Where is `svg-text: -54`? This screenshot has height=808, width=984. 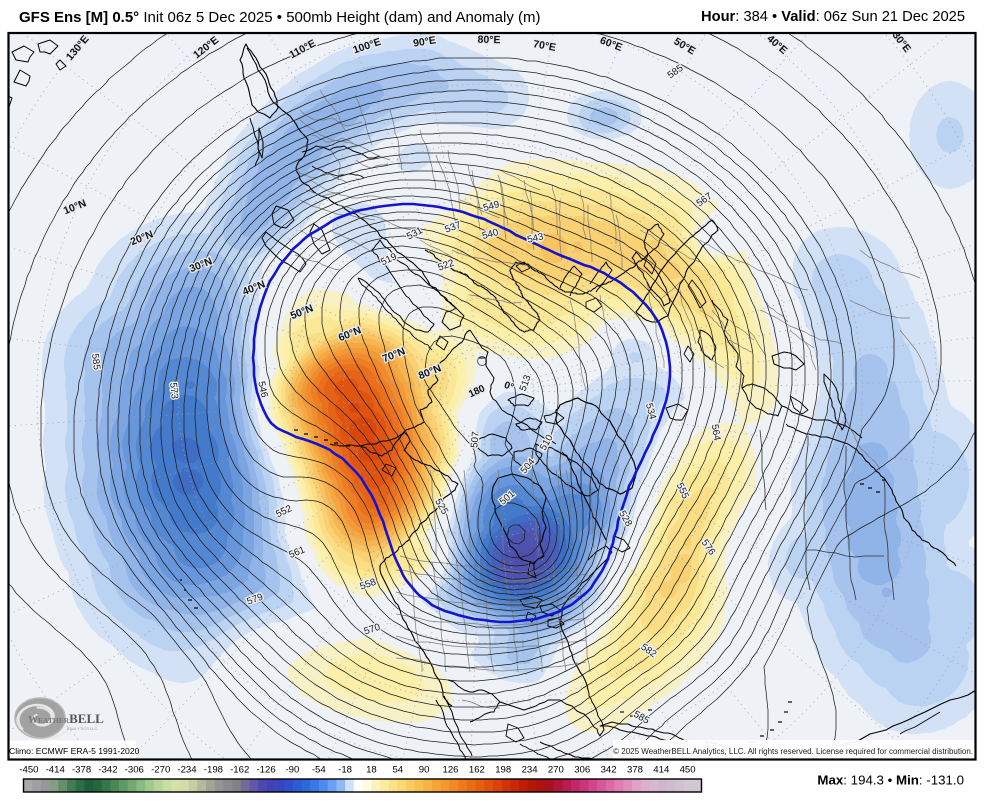 svg-text: -54 is located at coordinates (319, 770).